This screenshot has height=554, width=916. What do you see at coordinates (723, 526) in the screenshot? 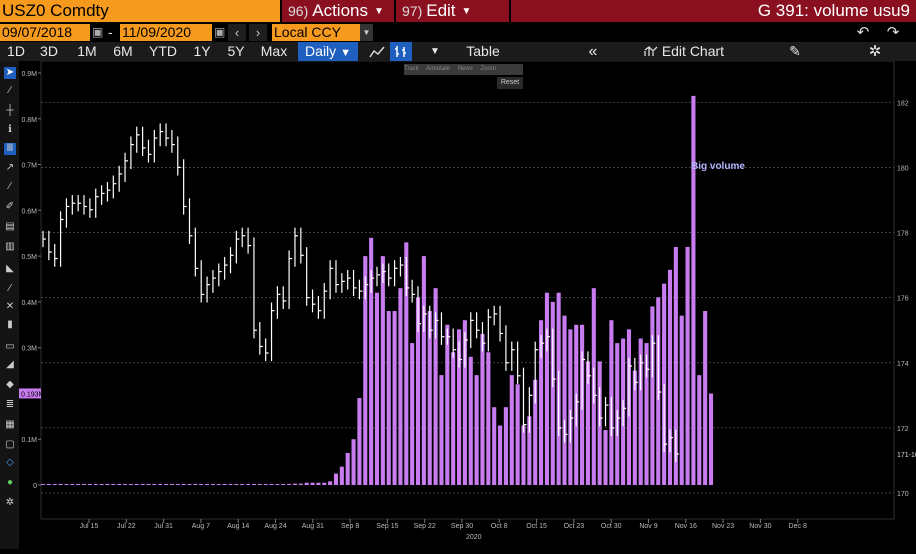
I see `x-tick-label: Nov 23` at bounding box center [723, 526].